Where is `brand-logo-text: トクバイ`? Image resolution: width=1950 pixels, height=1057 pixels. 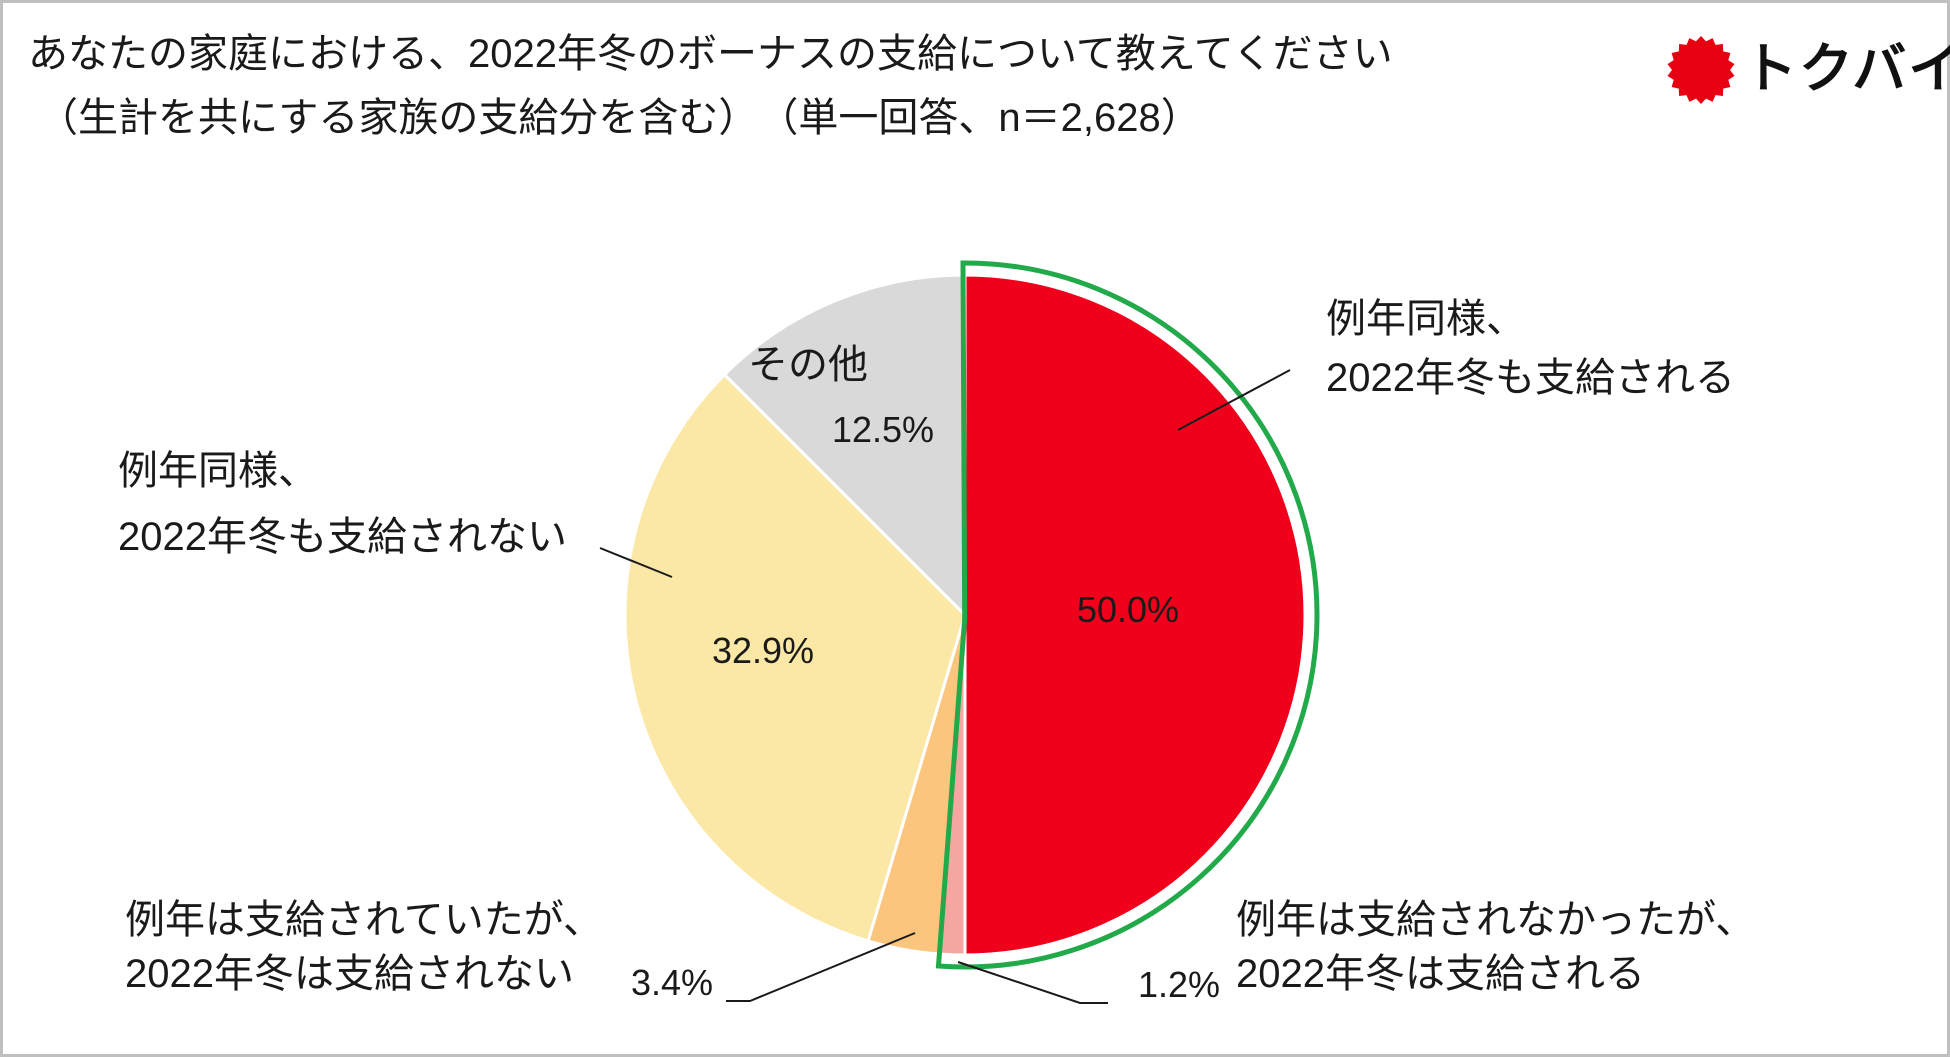
brand-logo-text: トクバイ is located at coordinates (1846, 69).